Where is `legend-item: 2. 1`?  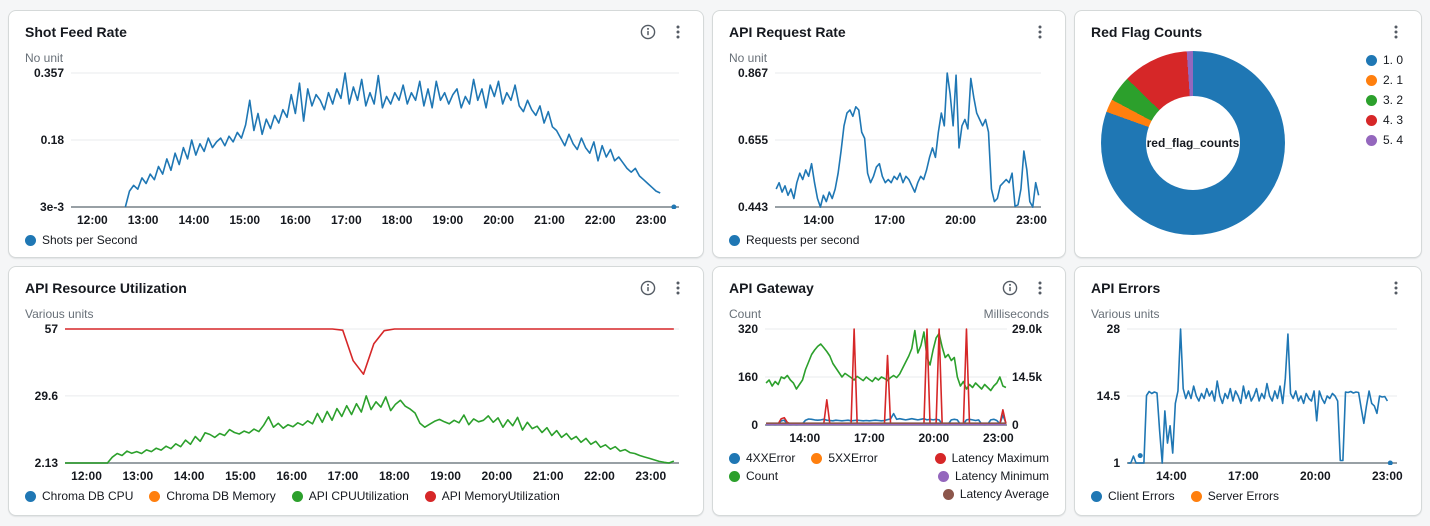 legend-item: 2. 1 is located at coordinates (1384, 80).